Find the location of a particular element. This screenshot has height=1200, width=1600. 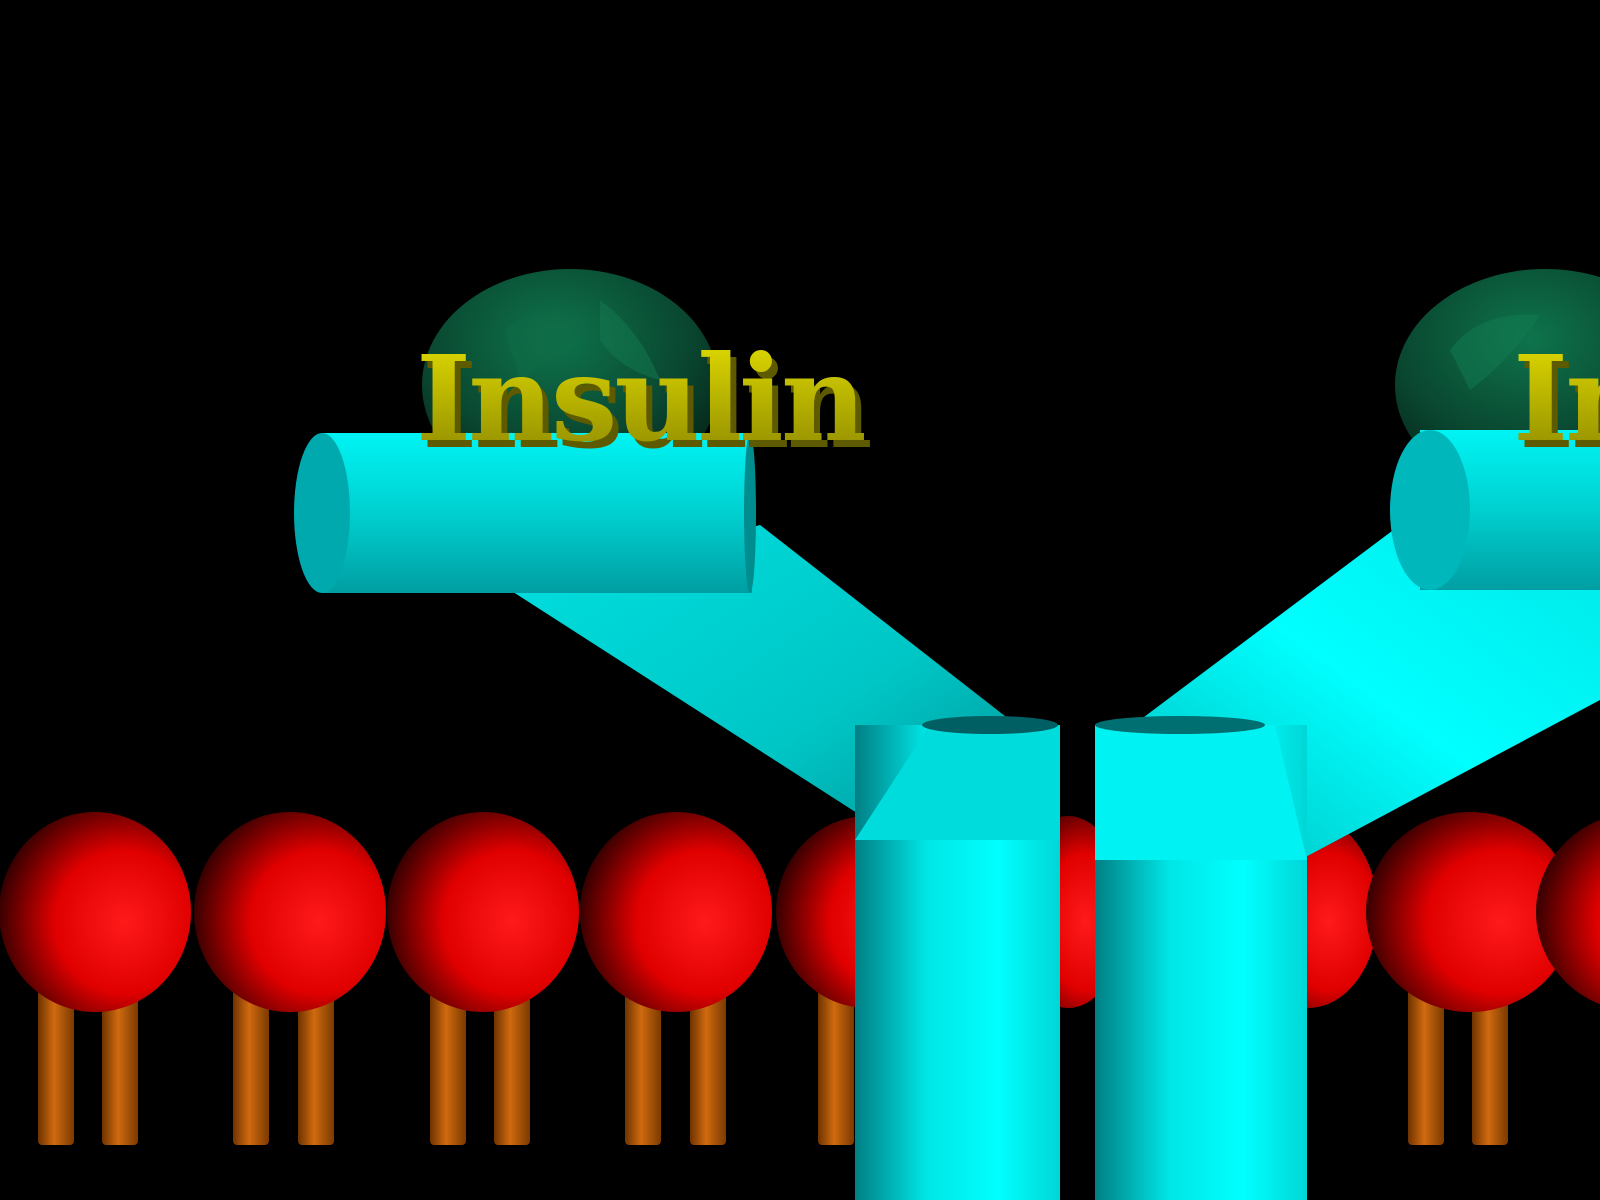

insulin-label-right: Insulin Insulin is located at coordinates (1556, 402).